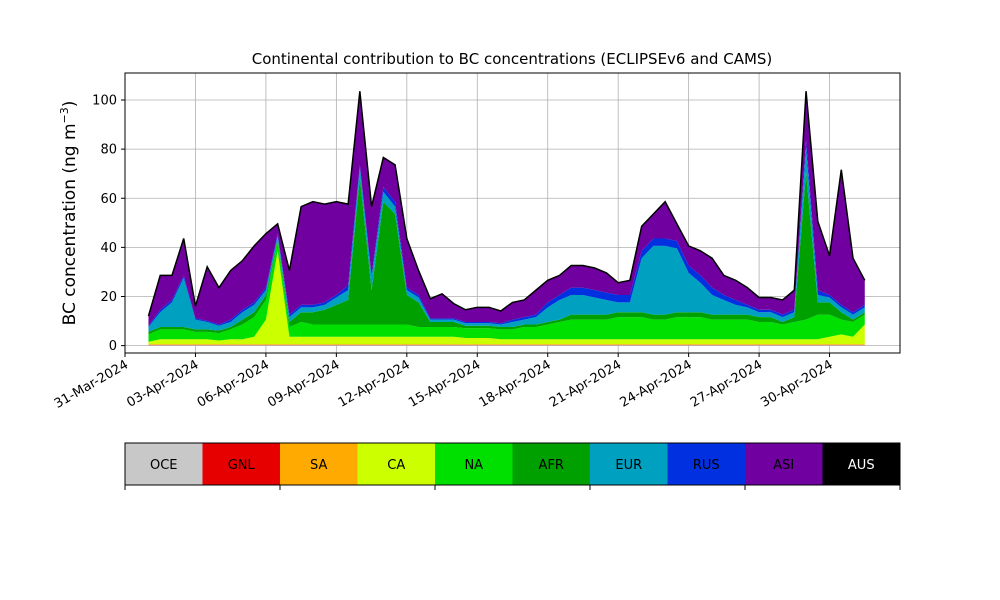 This screenshot has height=600, width=1000. I want to click on legend-label-sa: SA, so click(318, 465).